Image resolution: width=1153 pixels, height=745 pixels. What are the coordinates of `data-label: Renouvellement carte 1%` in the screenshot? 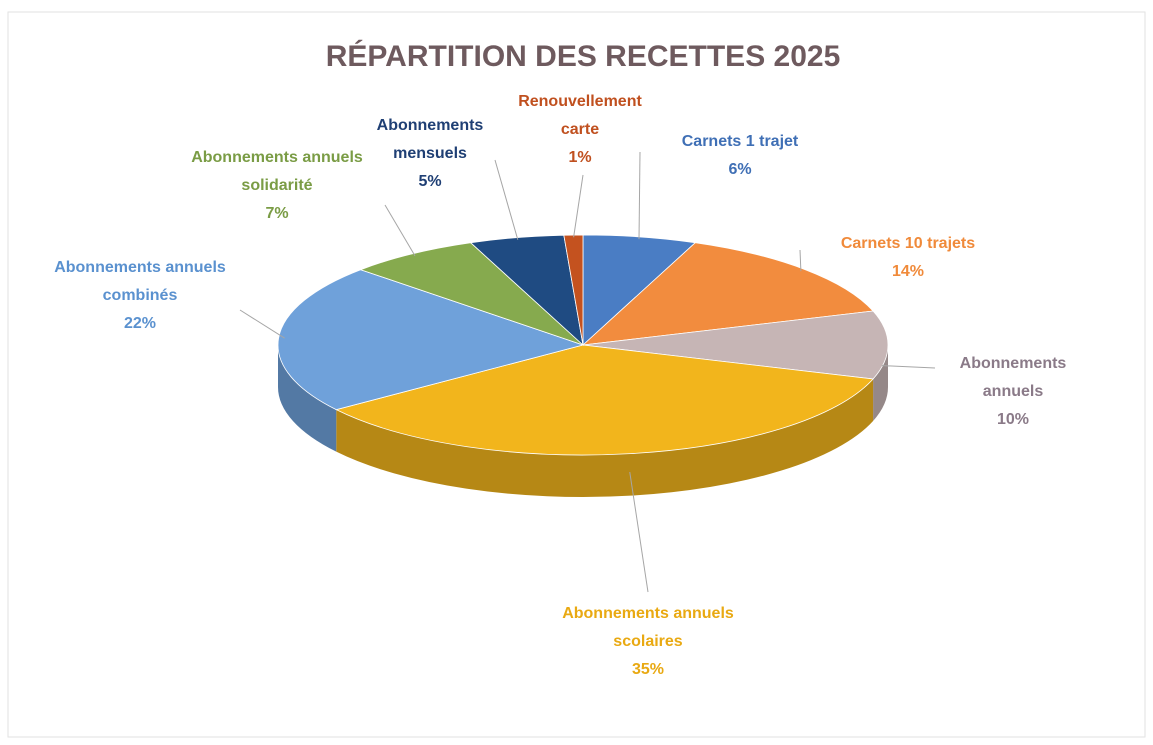 It's located at (580, 130).